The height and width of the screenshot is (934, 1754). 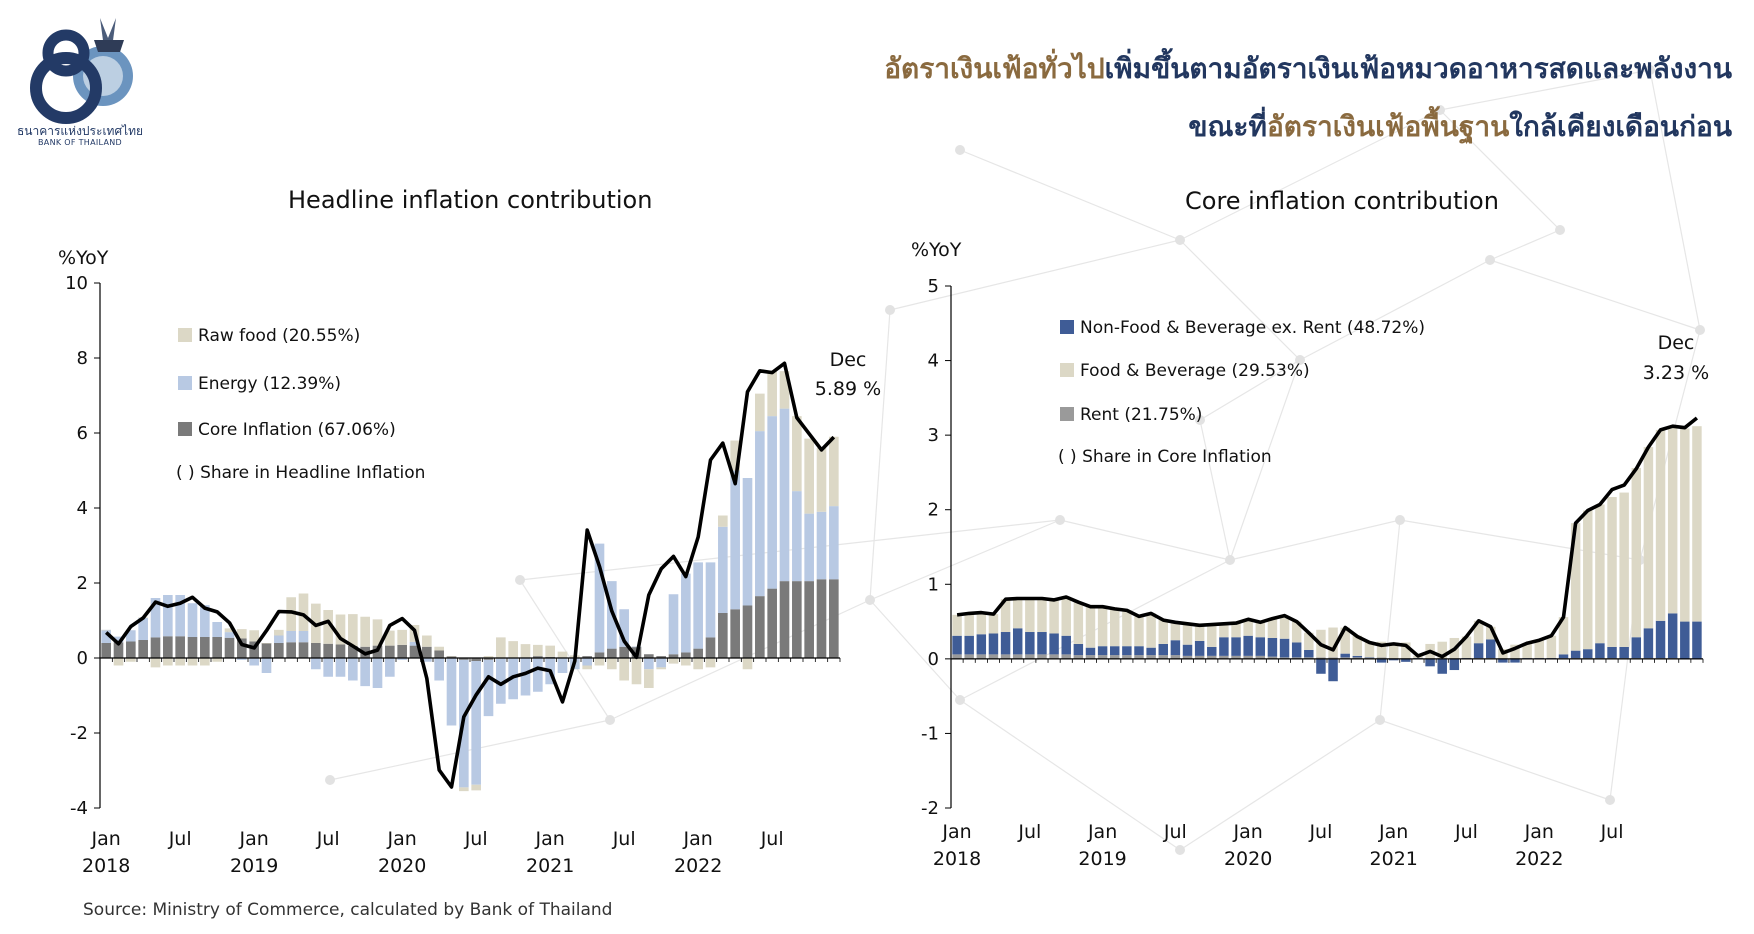 What do you see at coordinates (297, 430) in the screenshot?
I see `legend-label: Core Inflation (67.06%)` at bounding box center [297, 430].